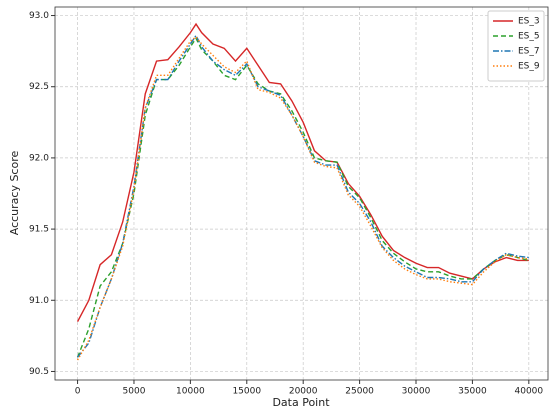  I want to click on y-axis-title: Accuracy Score, so click(14, 193).